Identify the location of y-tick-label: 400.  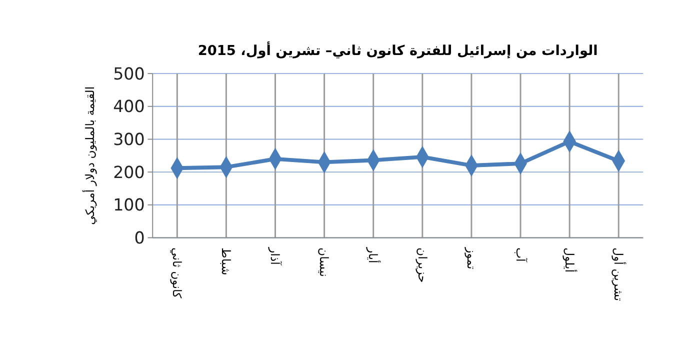
(129, 106).